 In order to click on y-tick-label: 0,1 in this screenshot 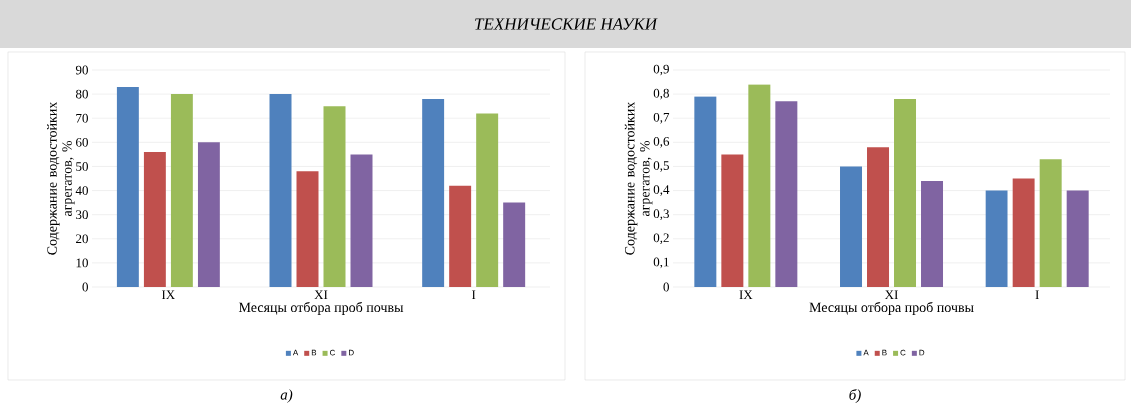, I will do `click(661, 263)`.